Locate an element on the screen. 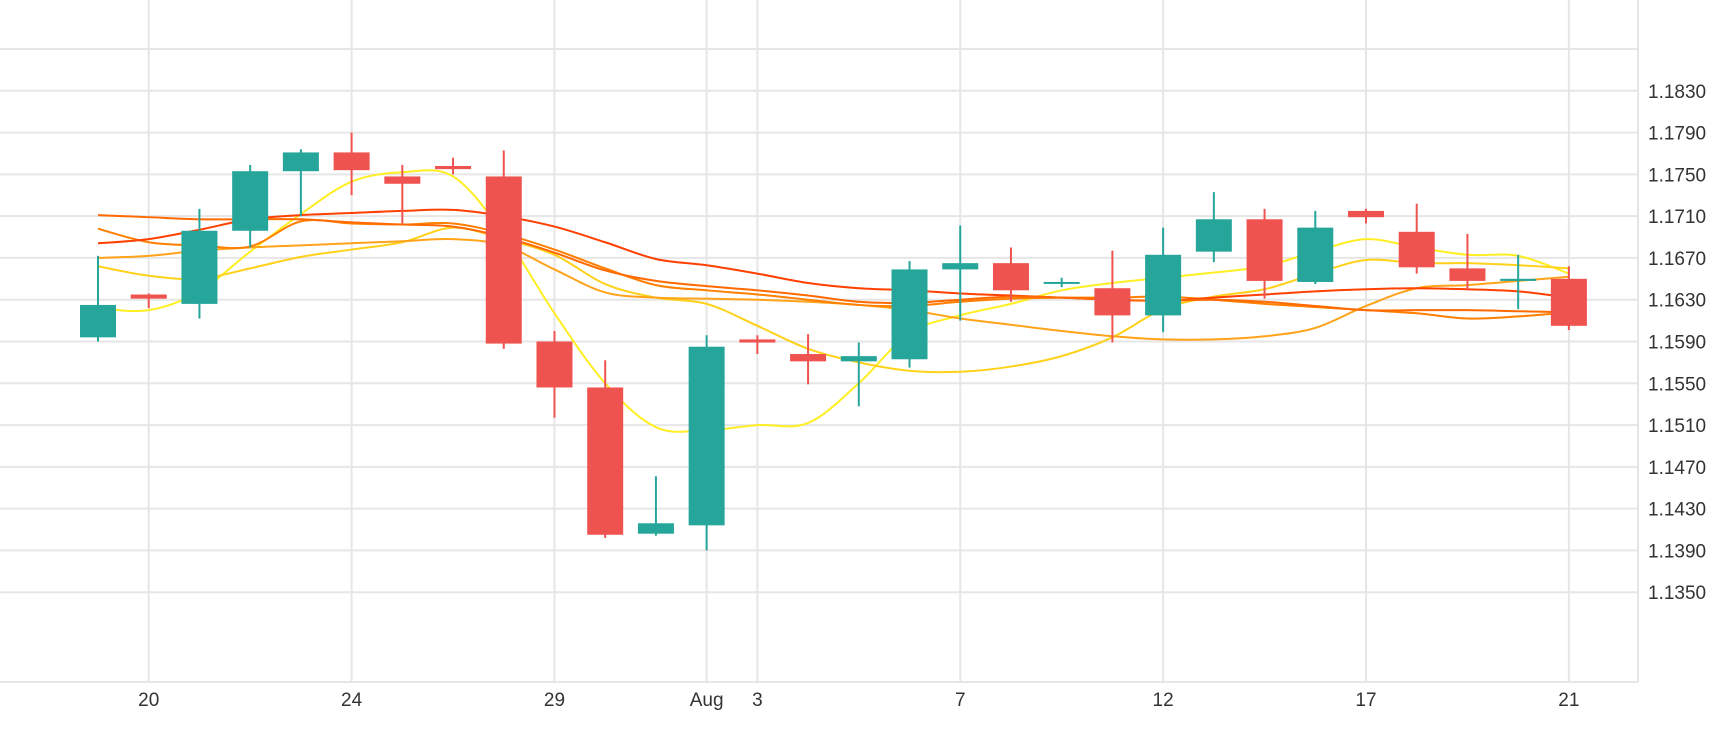 This screenshot has width=1730, height=735. x-tick-label: 21 is located at coordinates (1568, 700).